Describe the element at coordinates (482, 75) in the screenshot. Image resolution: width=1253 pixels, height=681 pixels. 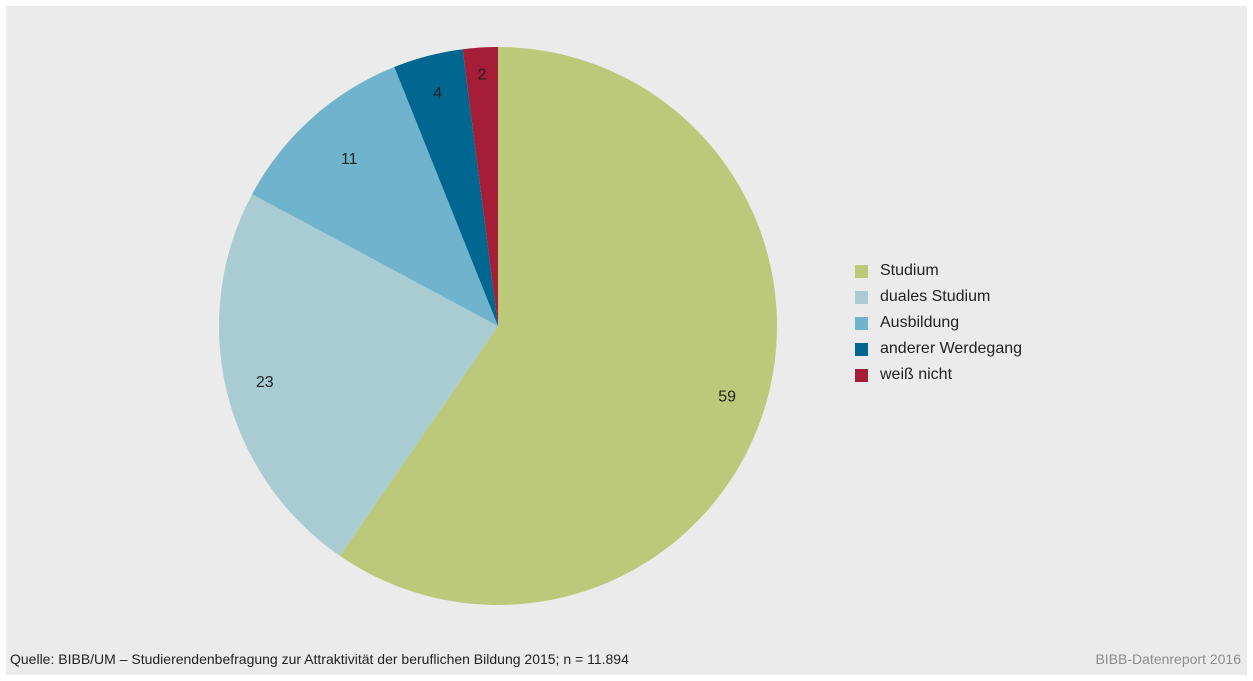
I see `data-label-weiss-nicht: 2` at that location.